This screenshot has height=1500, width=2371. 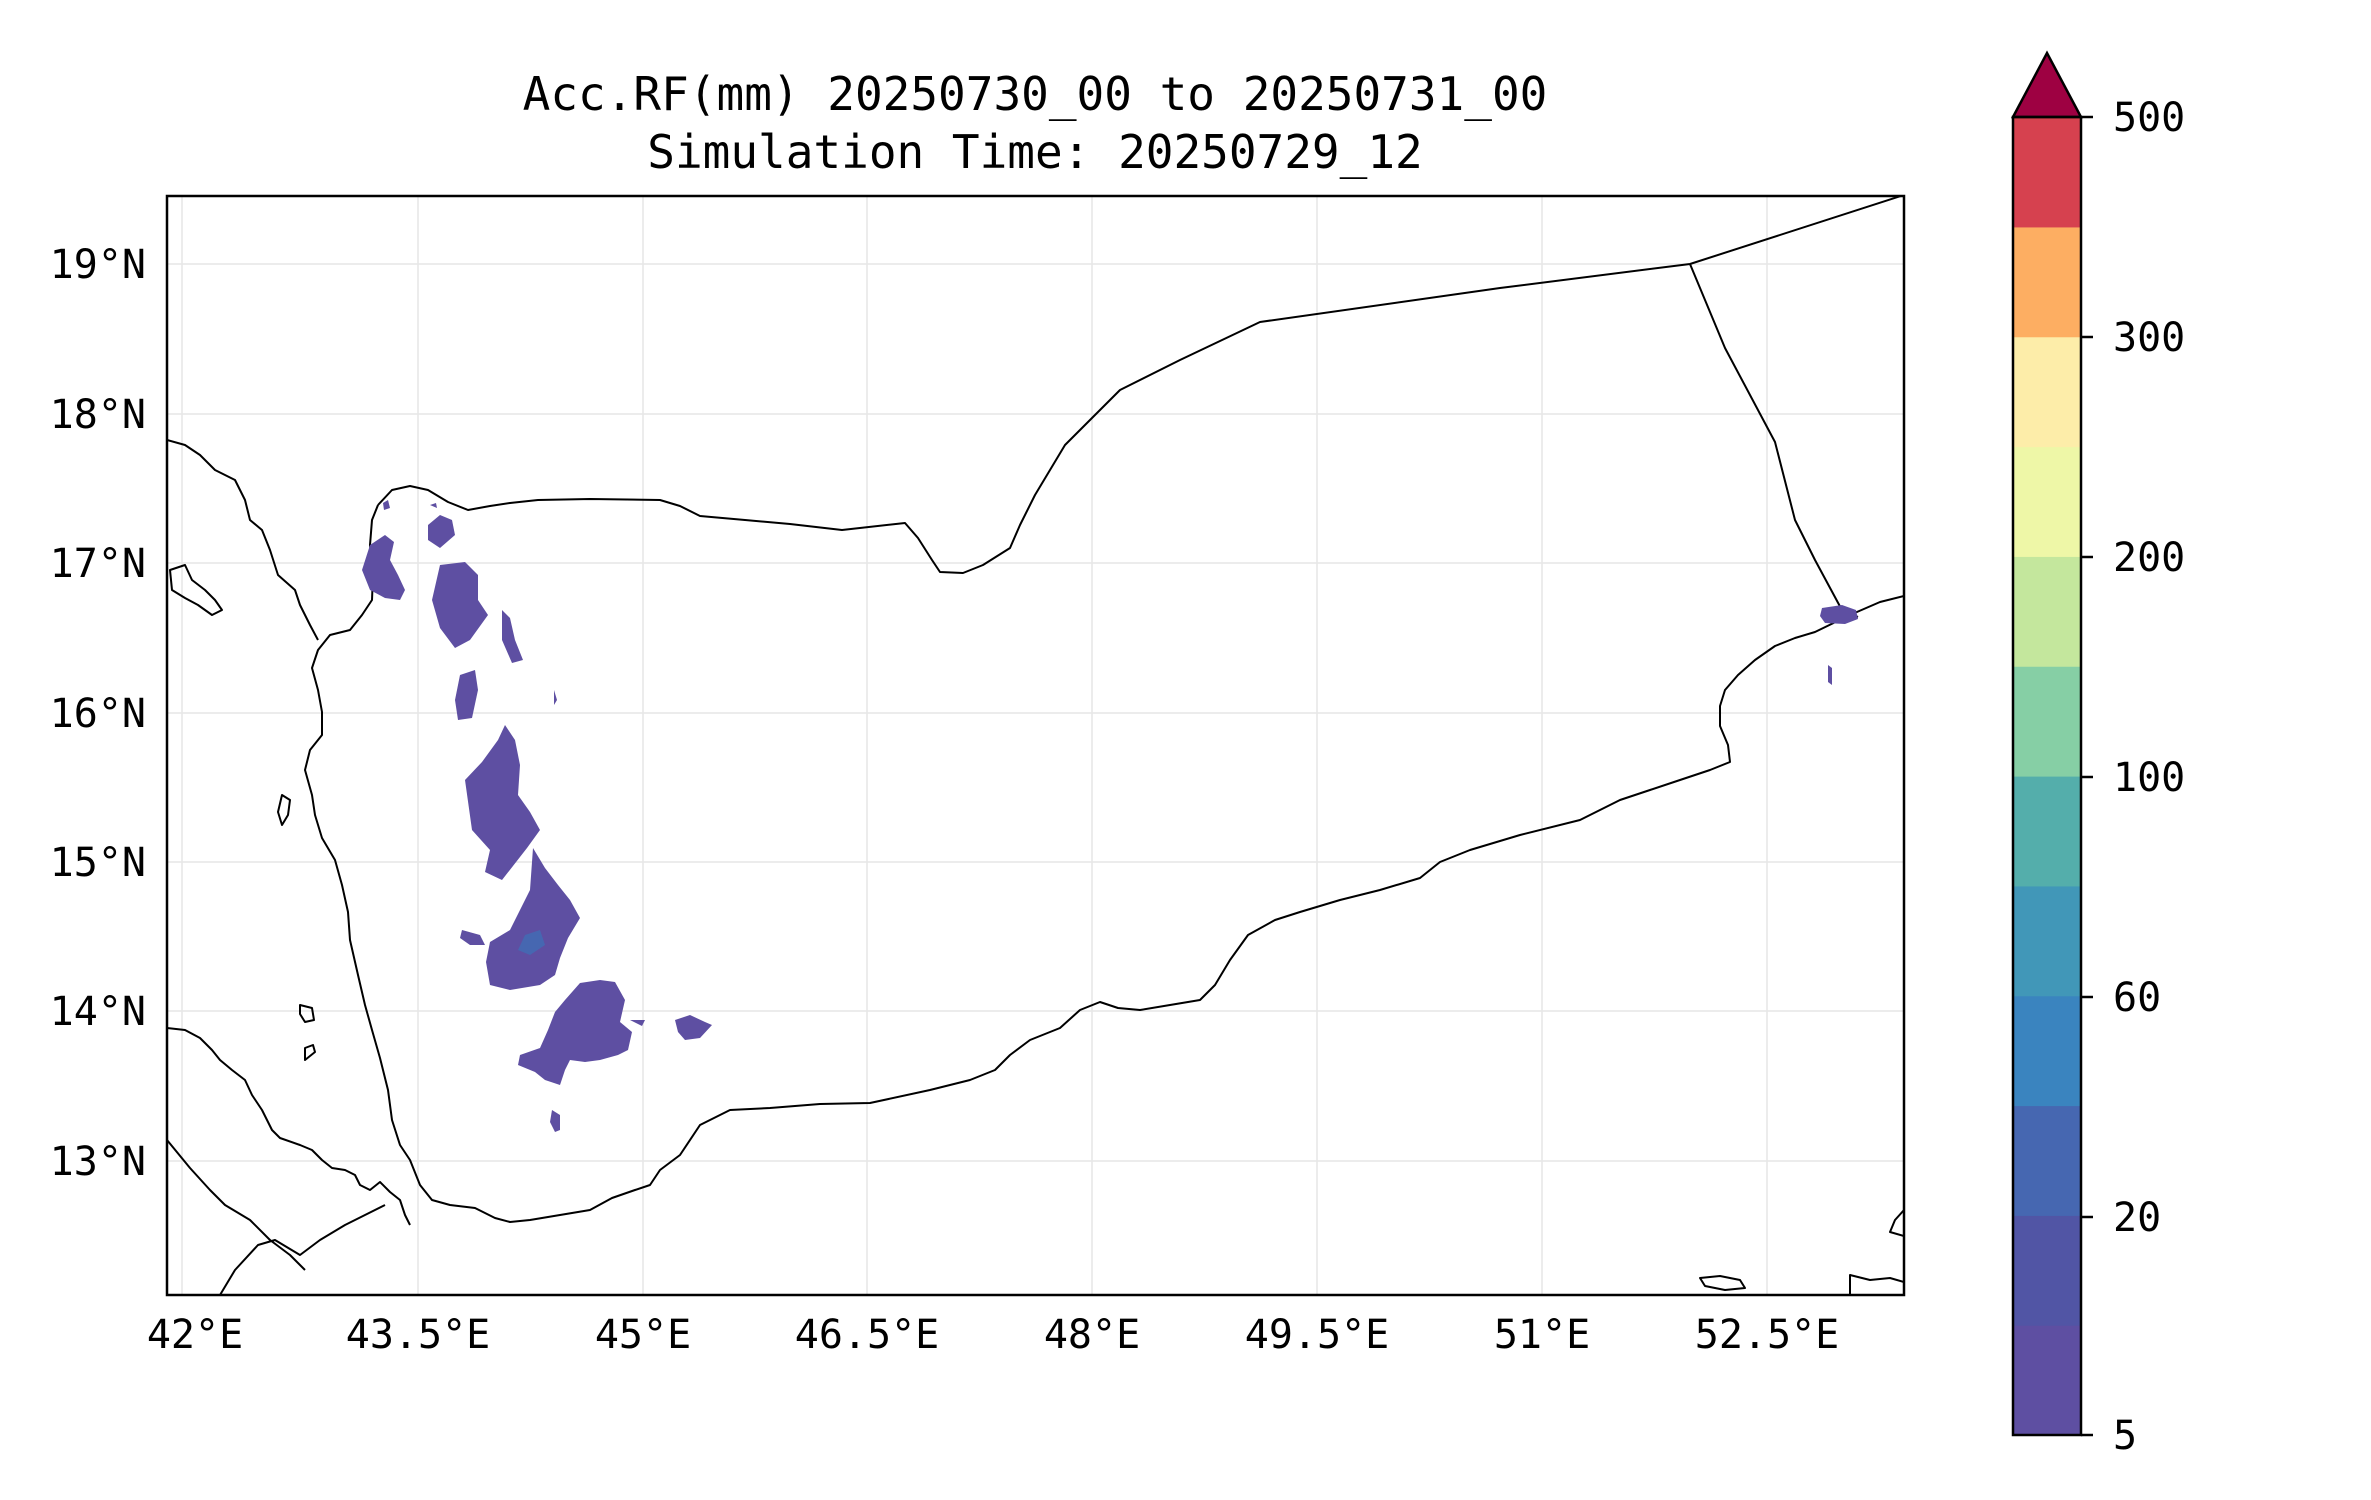 What do you see at coordinates (1542, 1335) in the screenshot?
I see `lon-tick-label: 51°E` at bounding box center [1542, 1335].